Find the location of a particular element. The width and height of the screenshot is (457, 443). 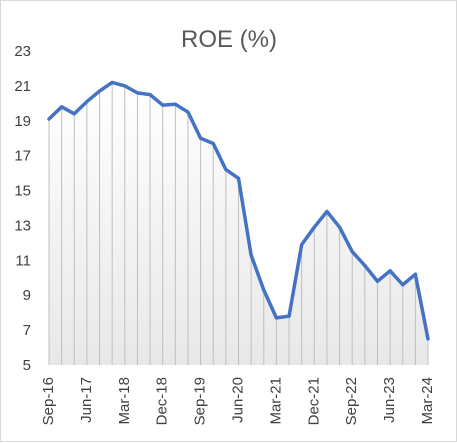

y-tick-label: 7 is located at coordinates (27, 330).